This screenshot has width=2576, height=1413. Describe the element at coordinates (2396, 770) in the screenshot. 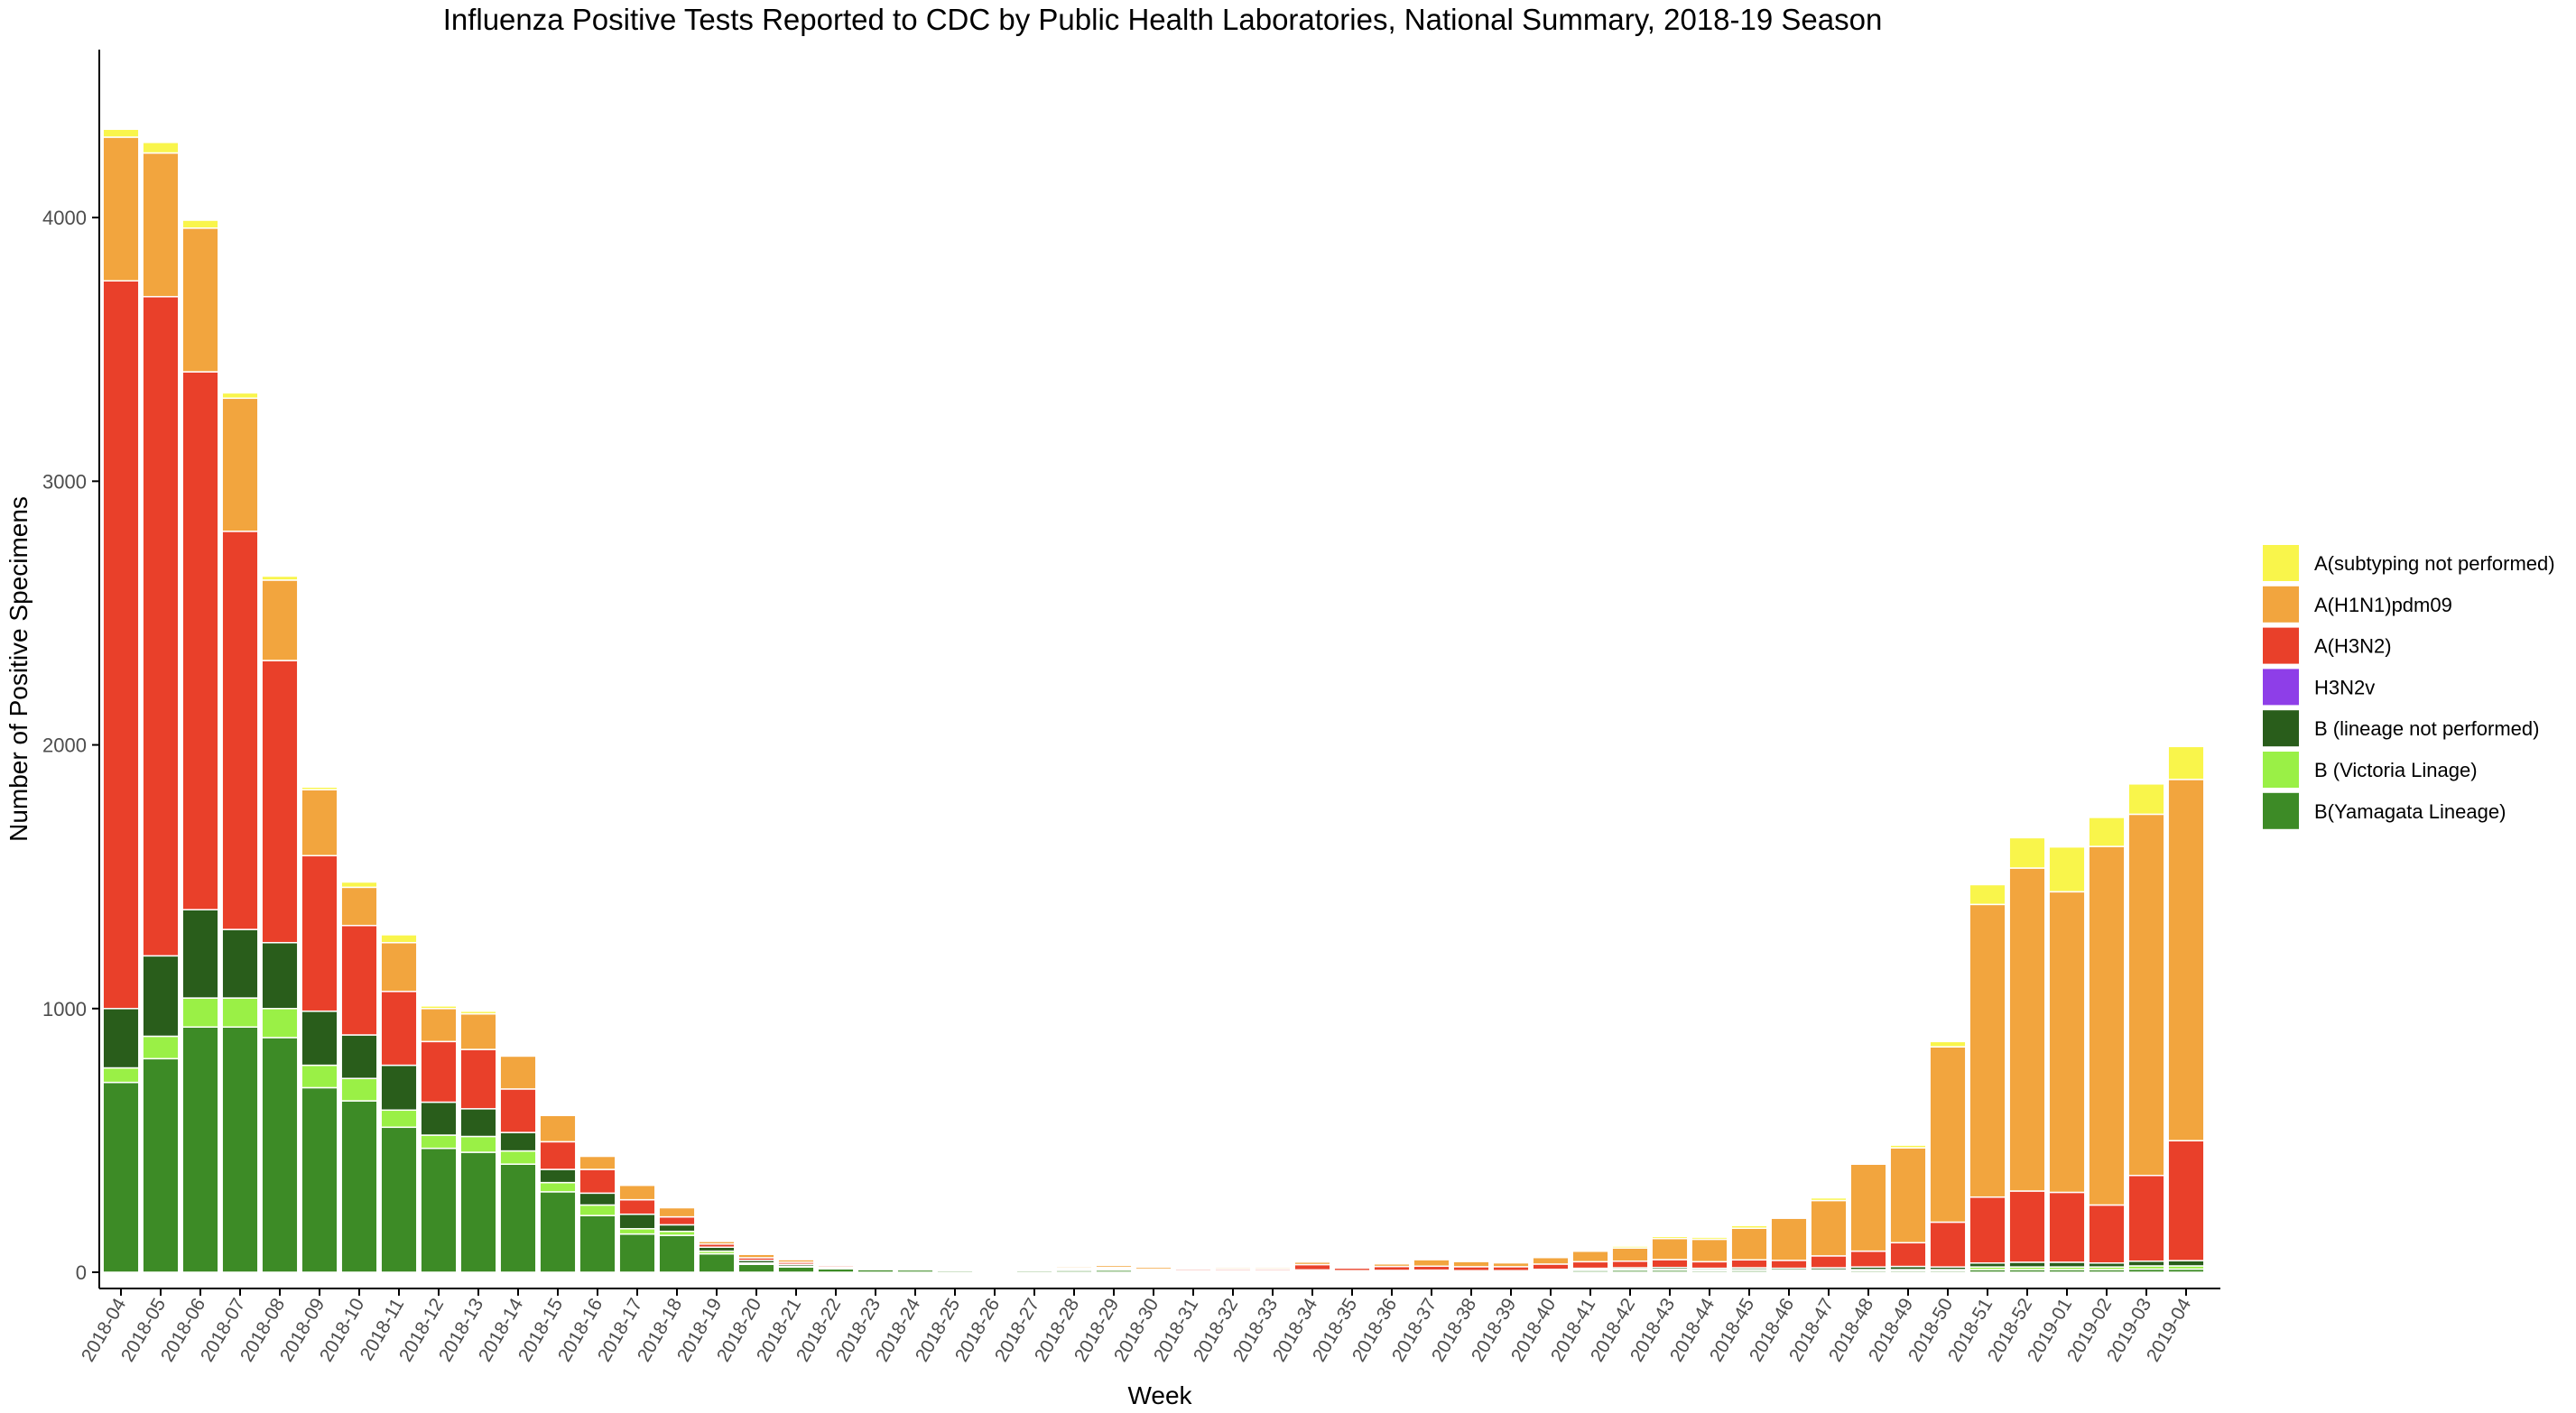

I see `legend-label: B (Victoria Linage)` at that location.